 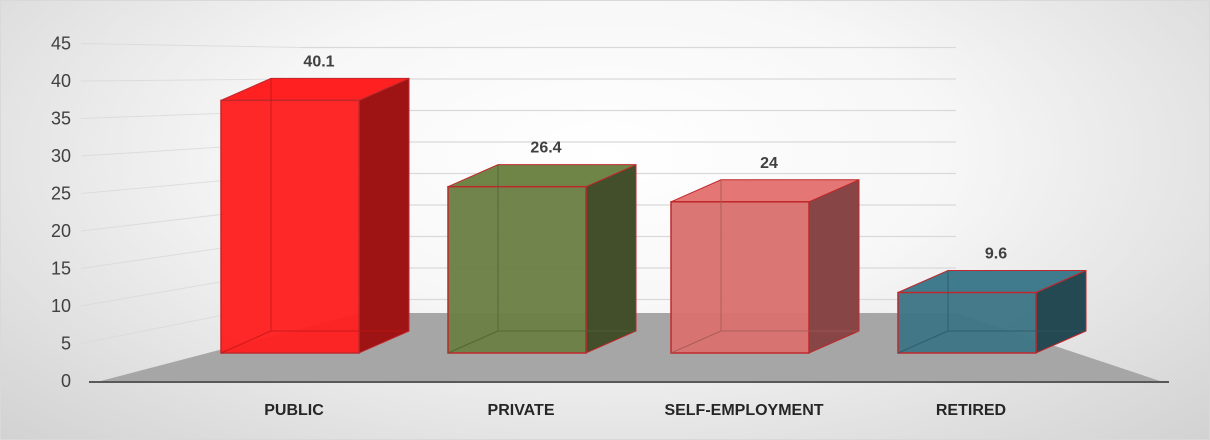 What do you see at coordinates (61, 156) in the screenshot?
I see `y-tick-label: 30` at bounding box center [61, 156].